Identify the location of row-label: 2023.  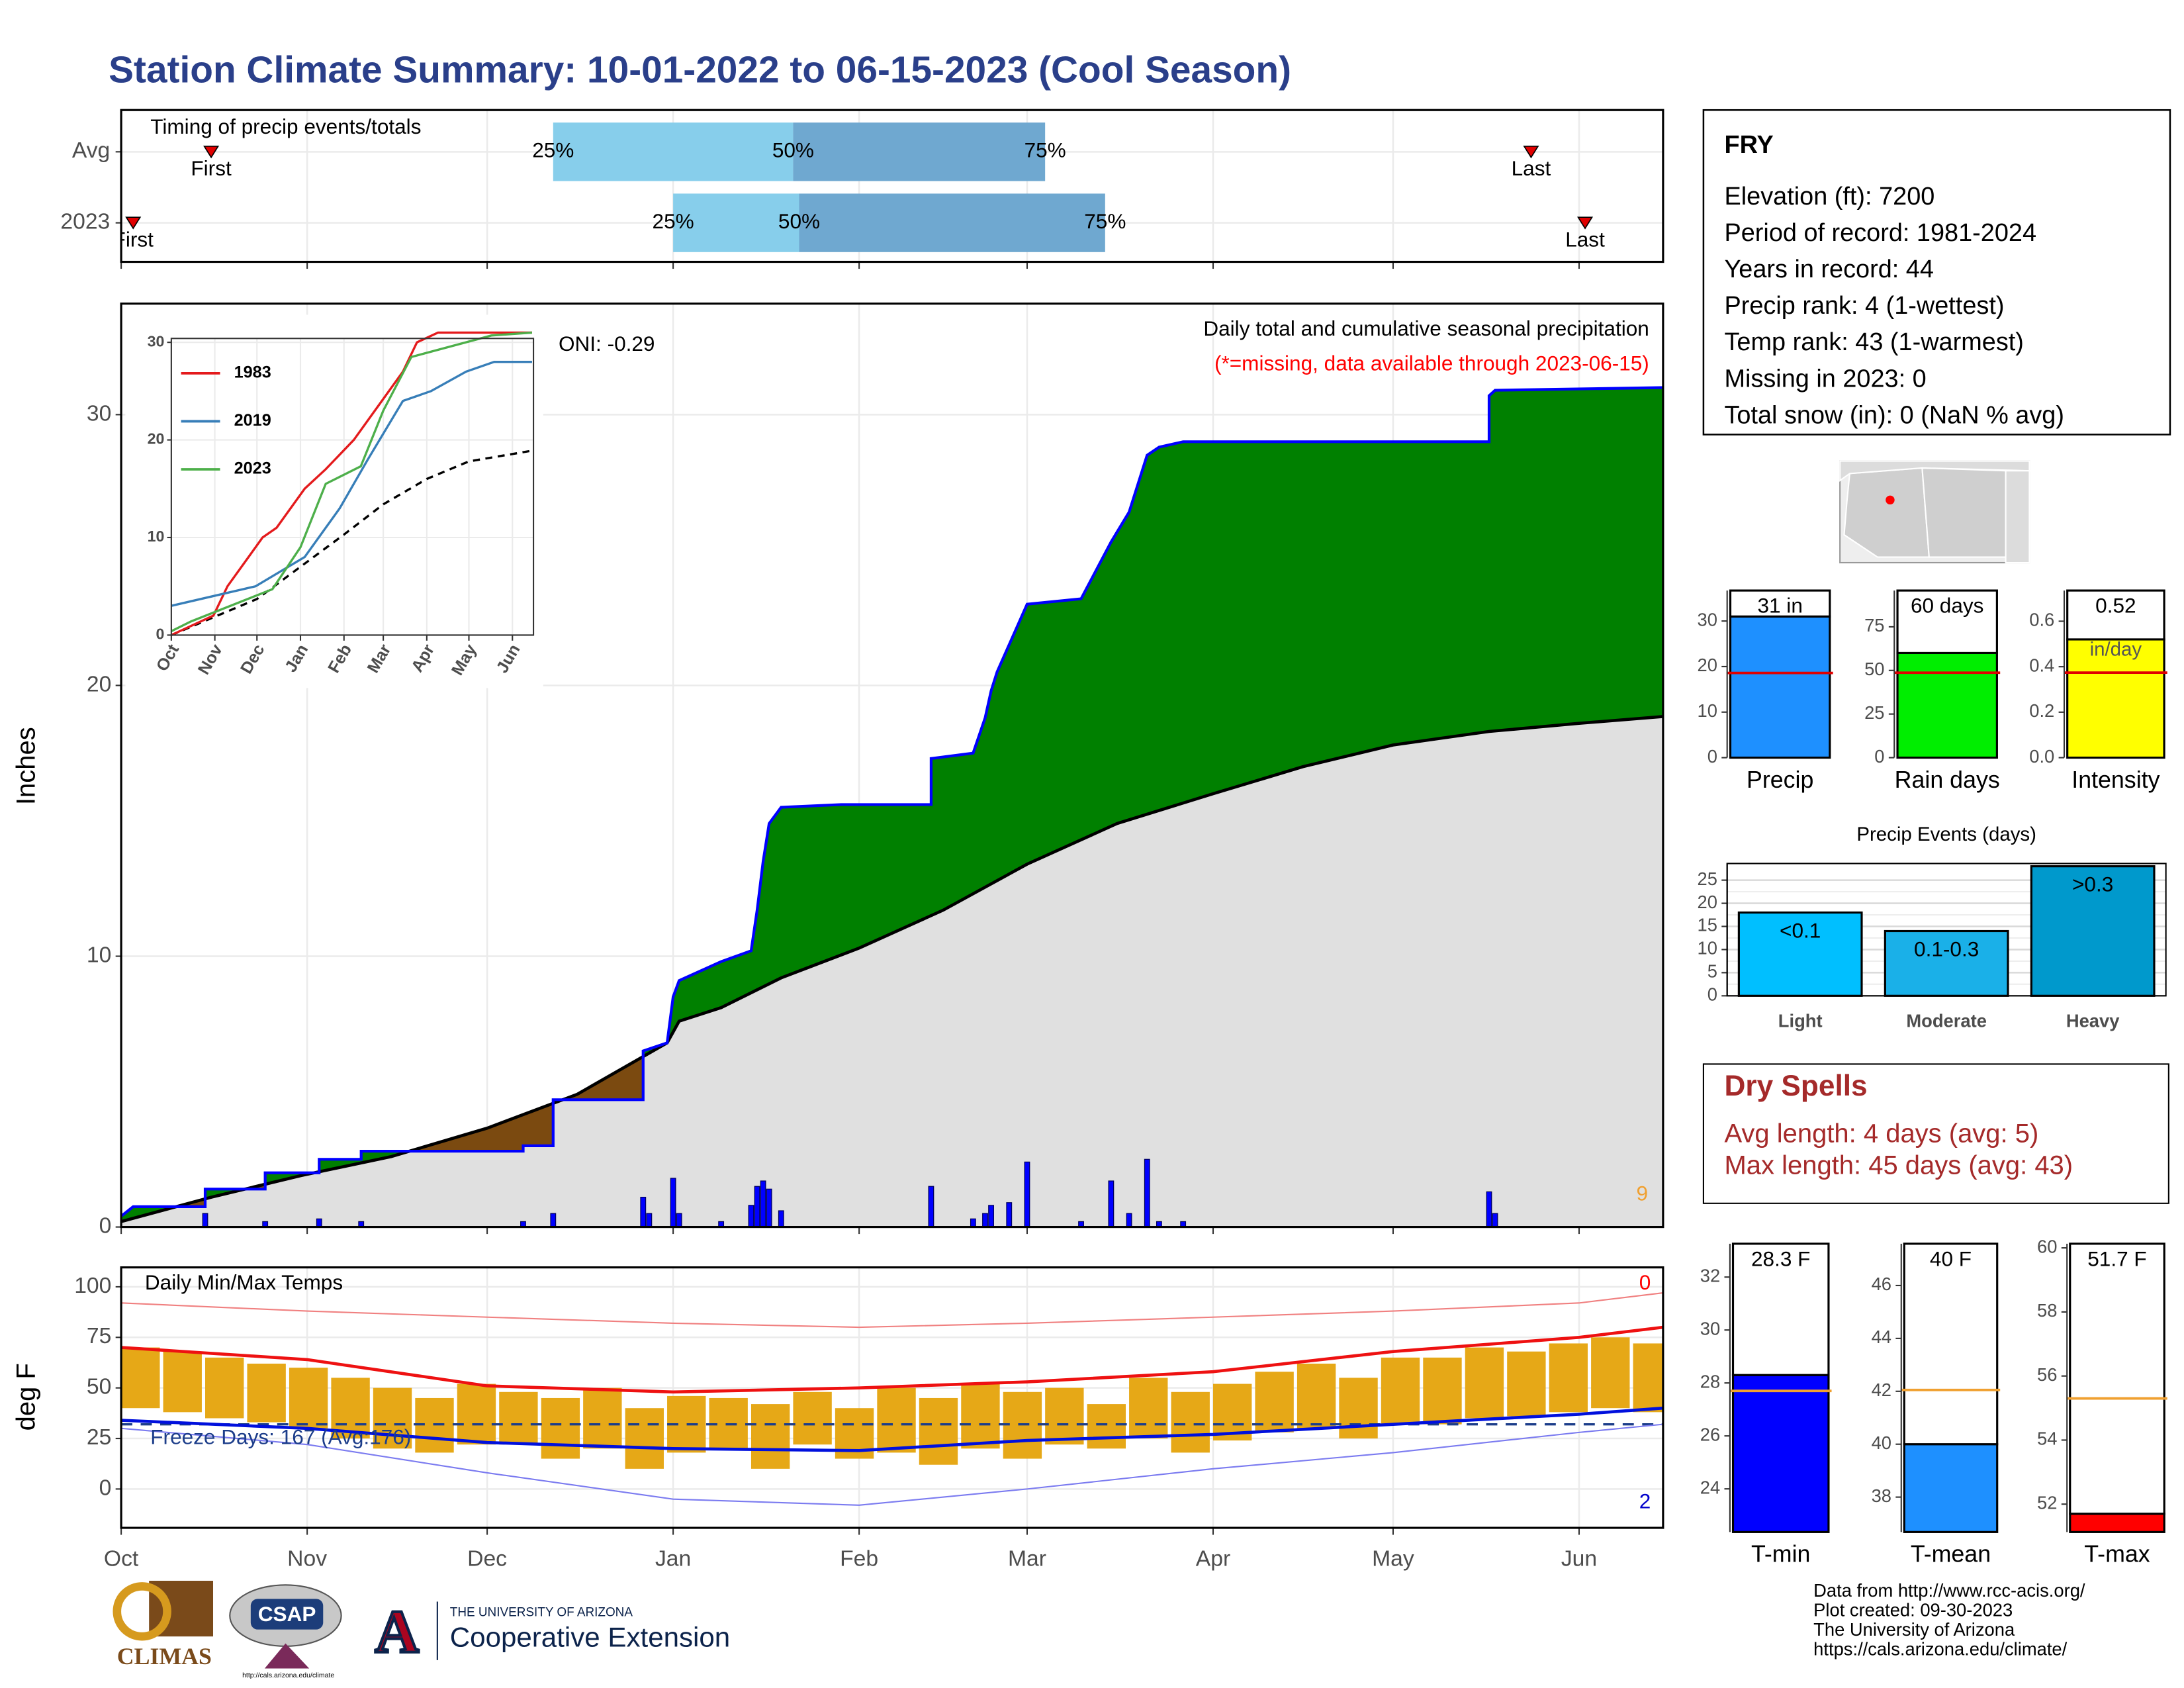
(85, 222).